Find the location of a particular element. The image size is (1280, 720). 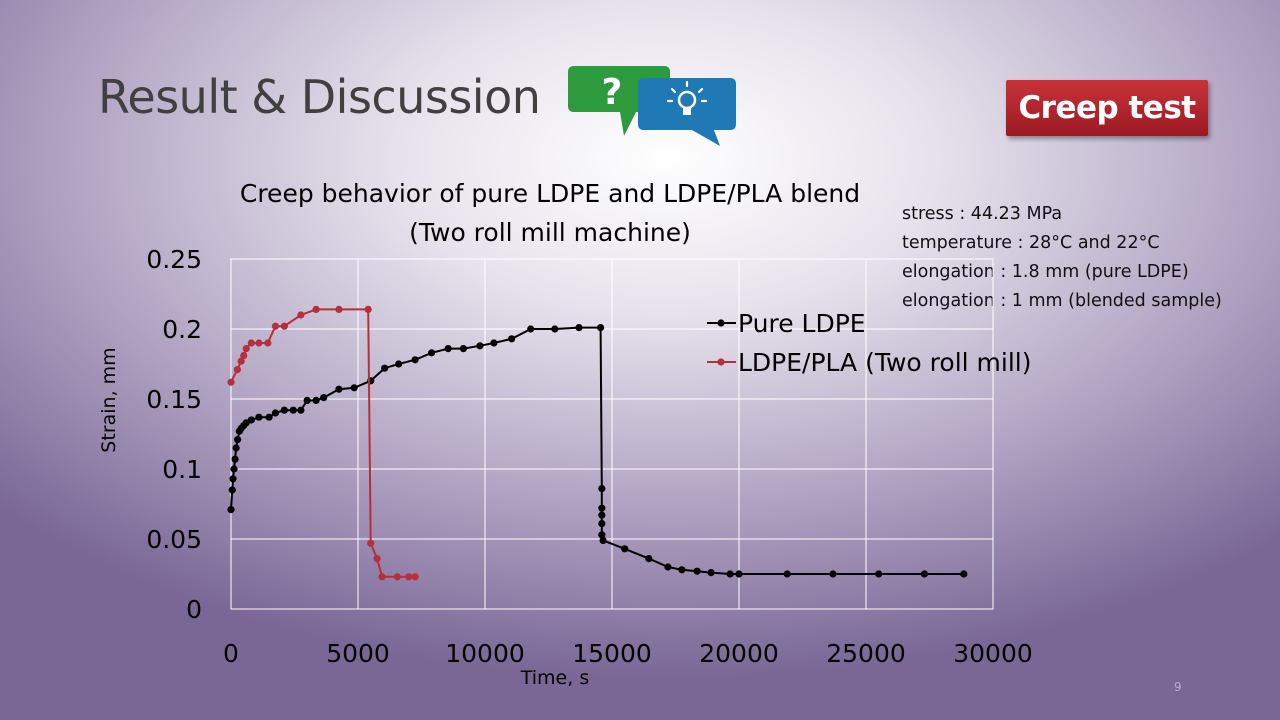

chart-subtitle: (Two roll mill machine) is located at coordinates (550, 232).